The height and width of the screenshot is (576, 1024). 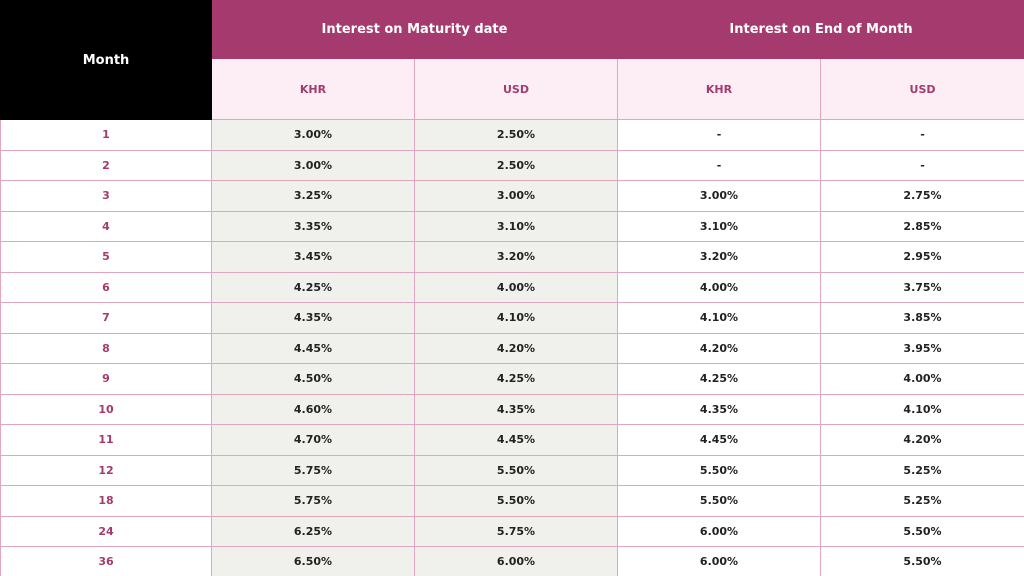 I want to click on rate-cell: 2.75%, so click(x=922, y=196).